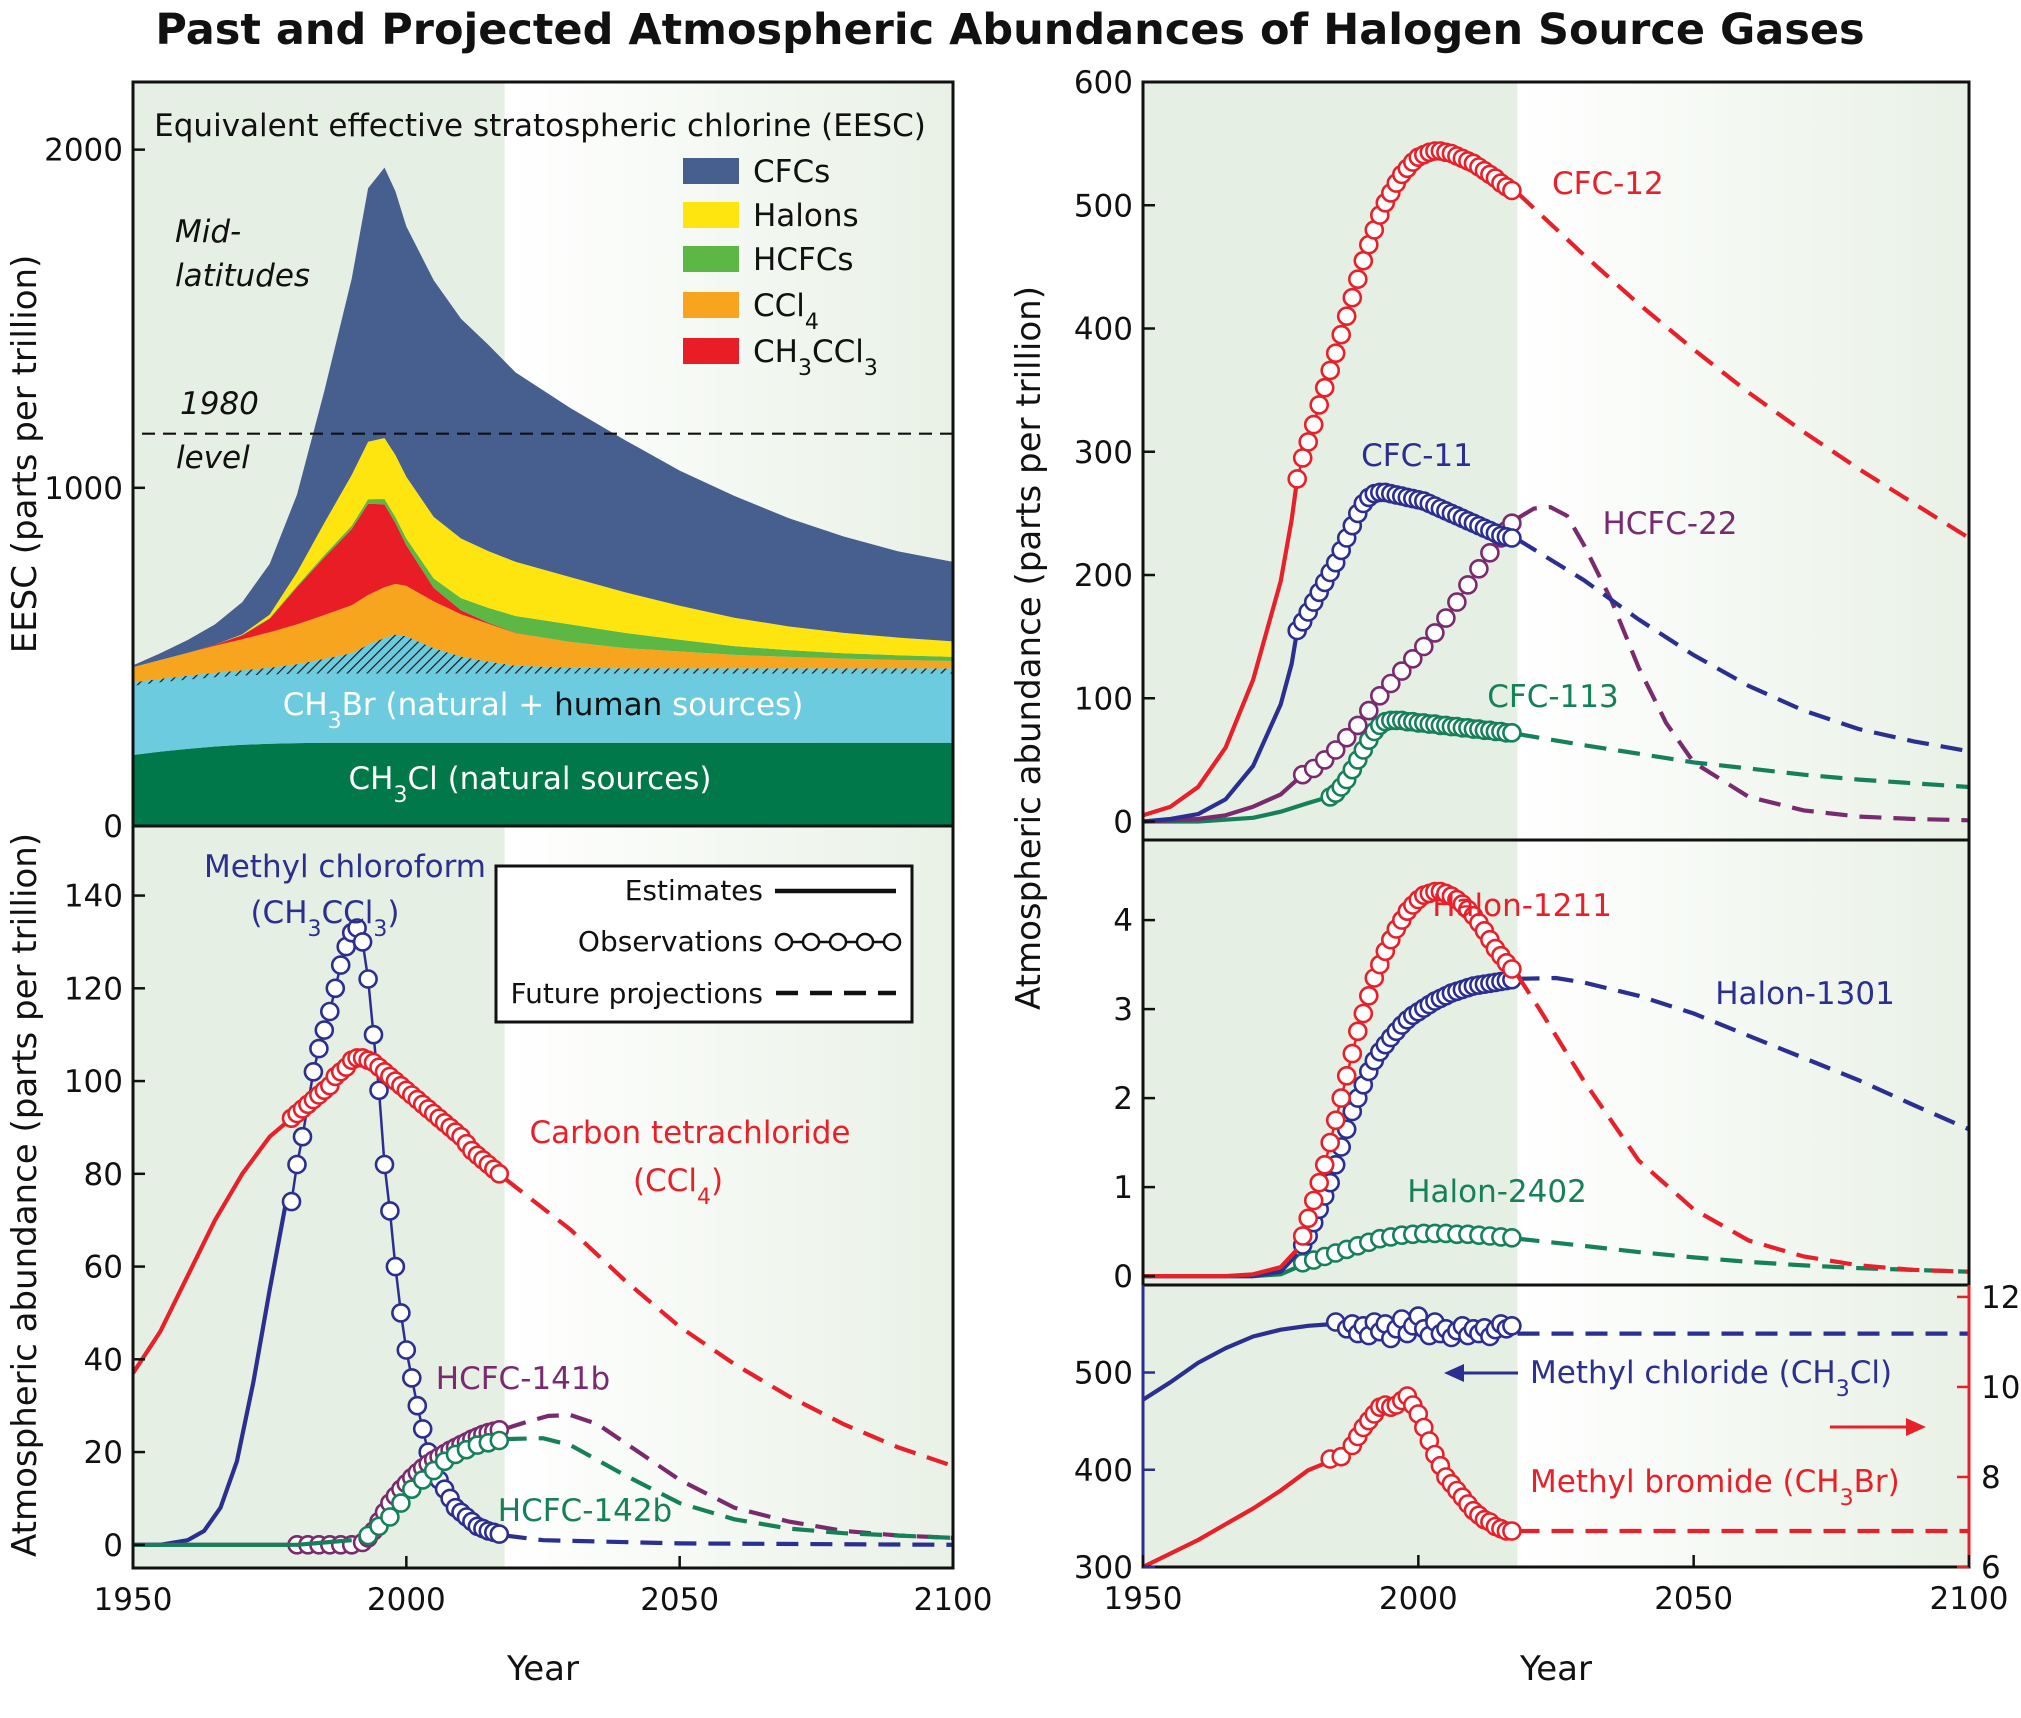 The width and height of the screenshot is (2021, 1718). Describe the element at coordinates (542, 1669) in the screenshot. I see `left-x-axis-label: Year` at that location.